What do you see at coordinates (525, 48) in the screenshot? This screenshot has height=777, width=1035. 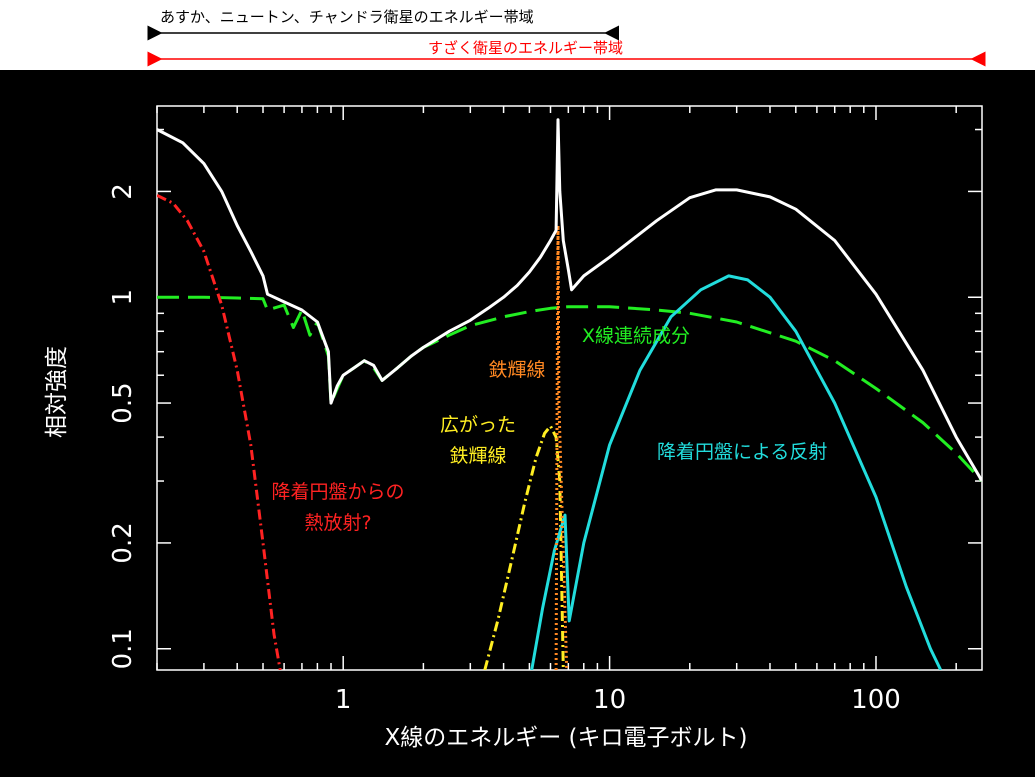 I see `band-label-suzaku: すざく衛星のエネルギー帯域` at bounding box center [525, 48].